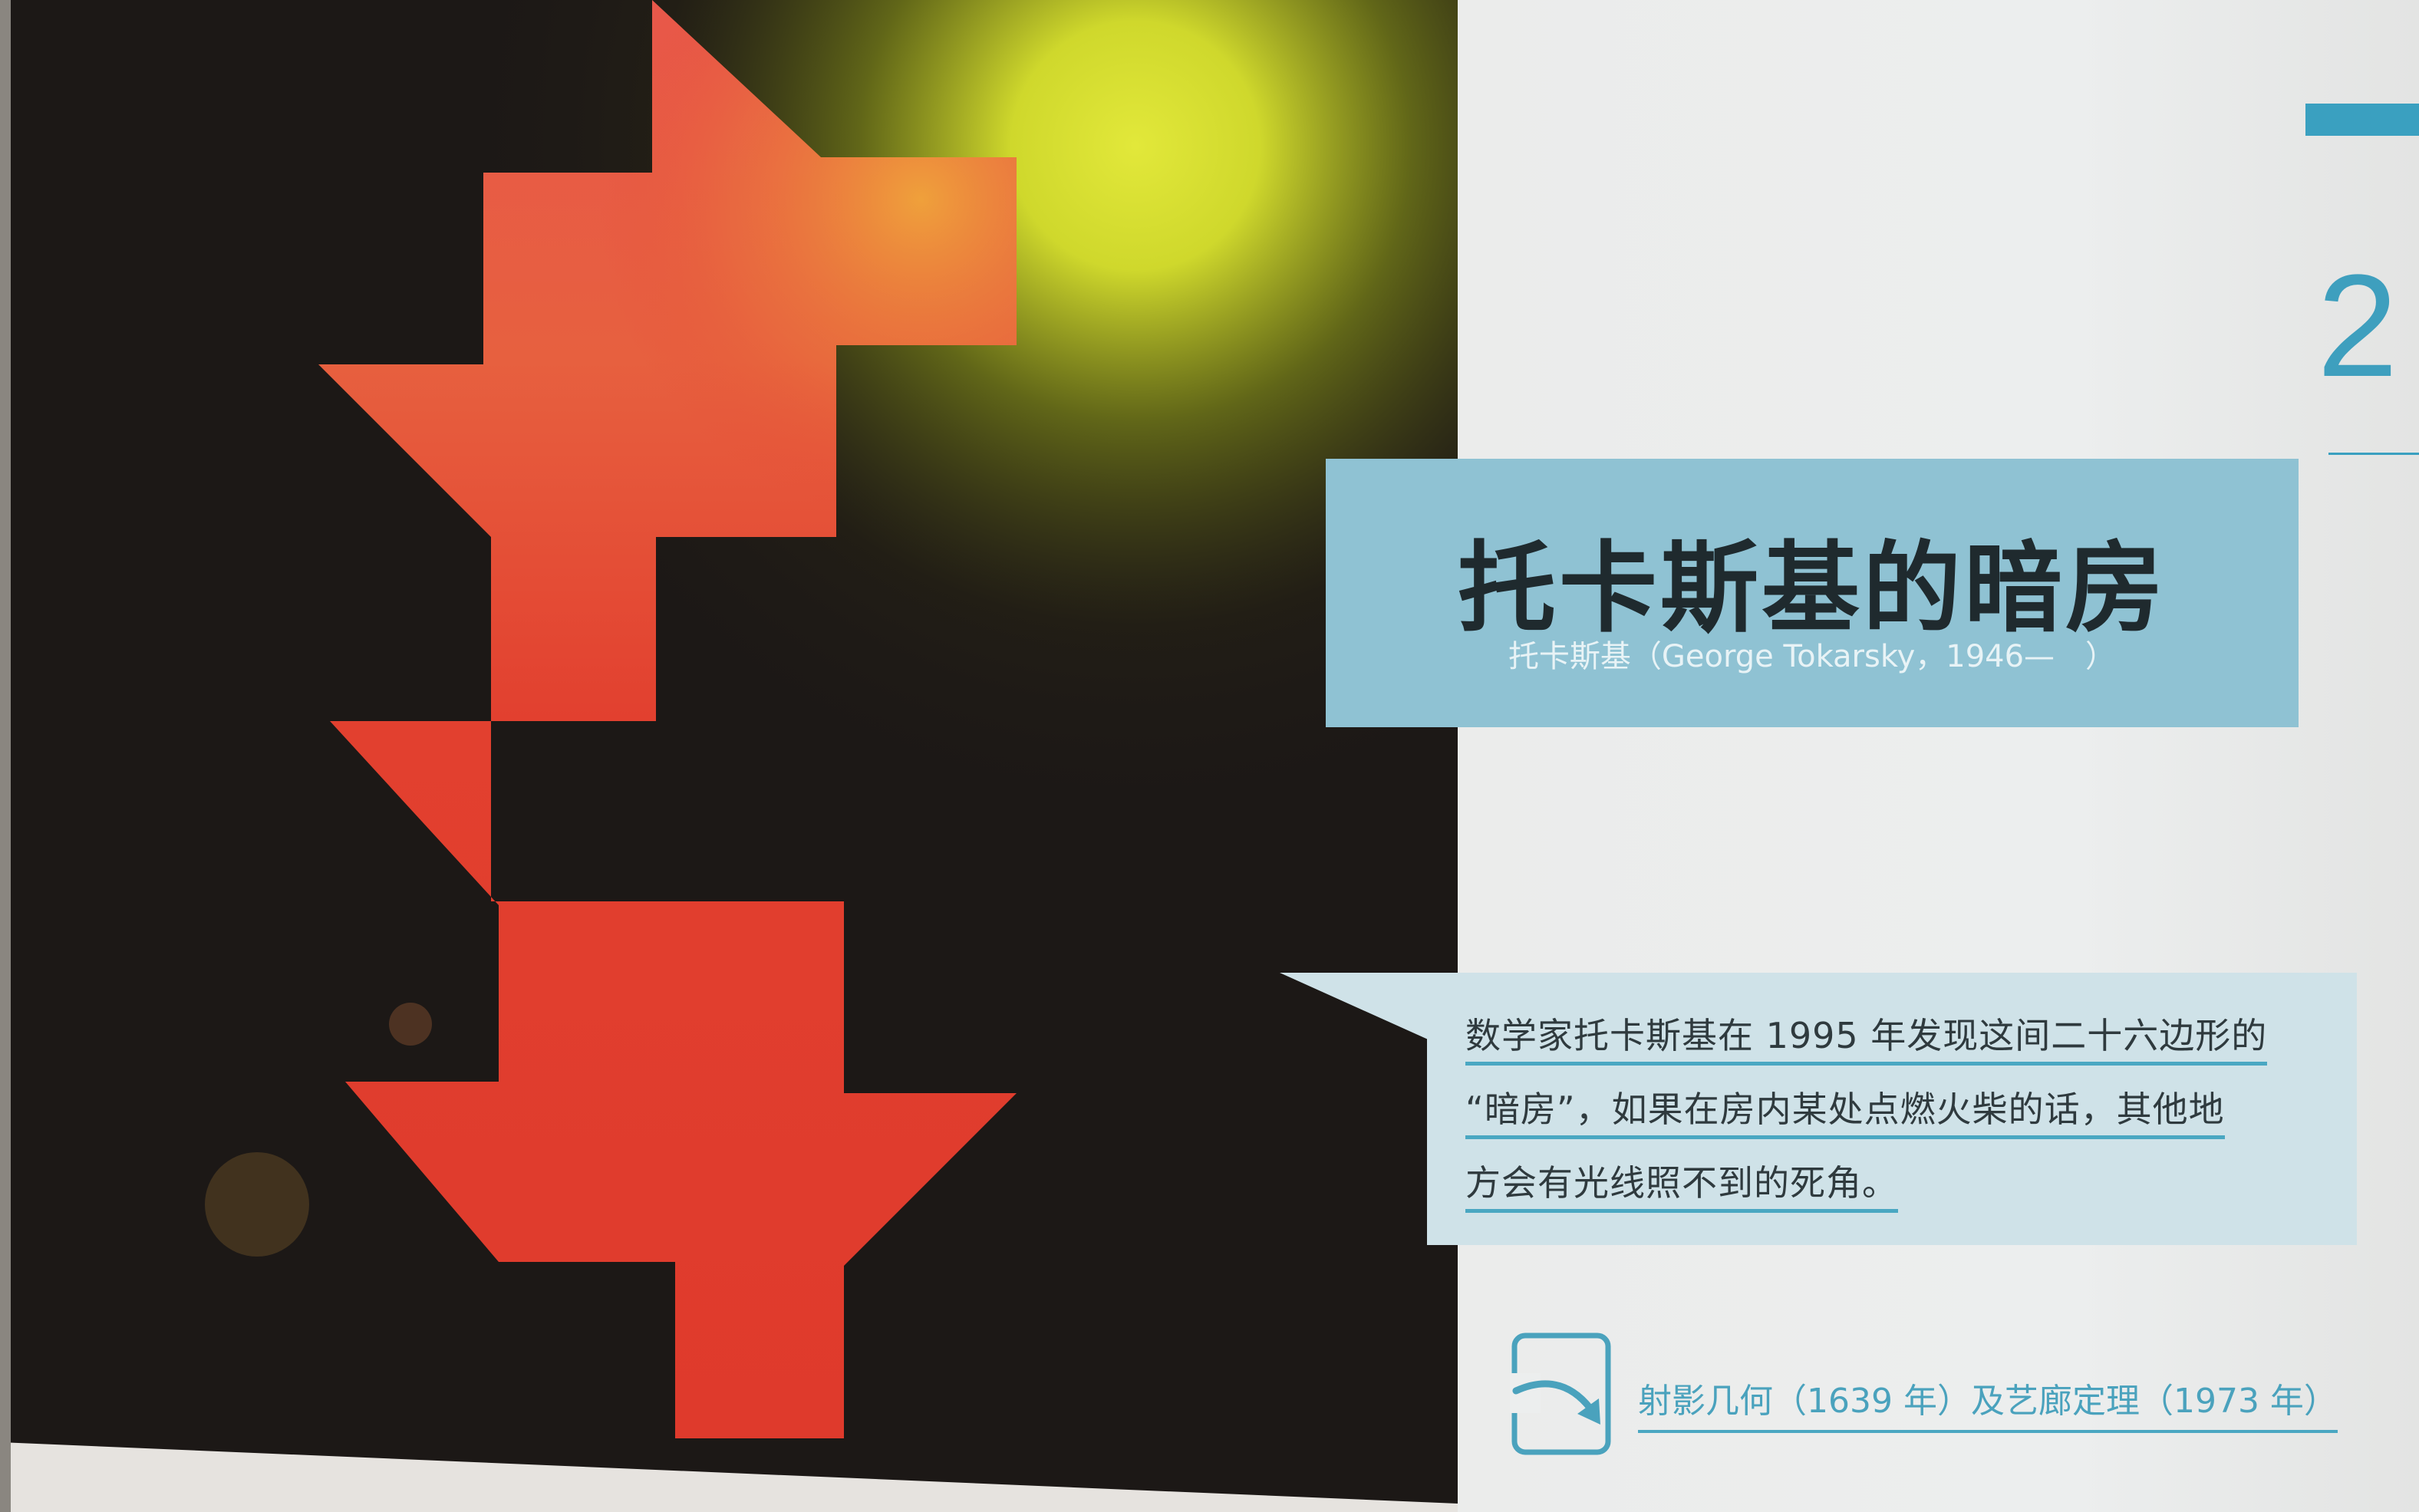 This screenshot has width=2419, height=1512. Describe the element at coordinates (2357, 326) in the screenshot. I see `chapter-number: 2` at that location.